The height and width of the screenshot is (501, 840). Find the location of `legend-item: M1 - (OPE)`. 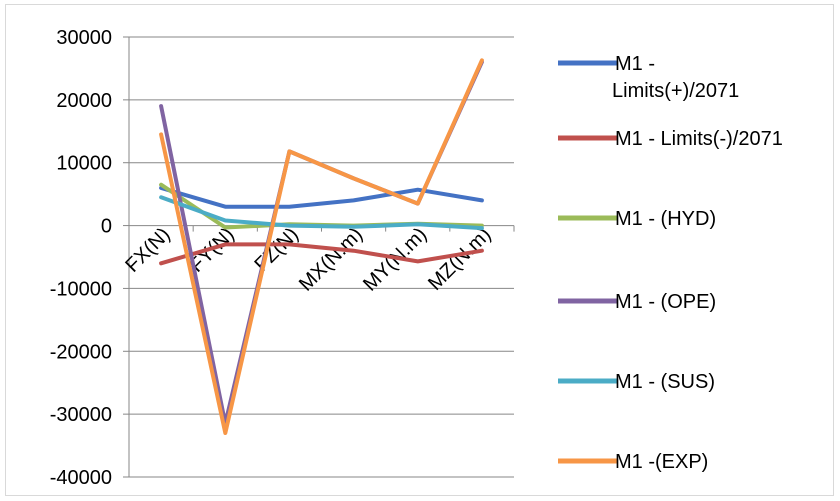

legend-item: M1 - (OPE) is located at coordinates (637, 302).